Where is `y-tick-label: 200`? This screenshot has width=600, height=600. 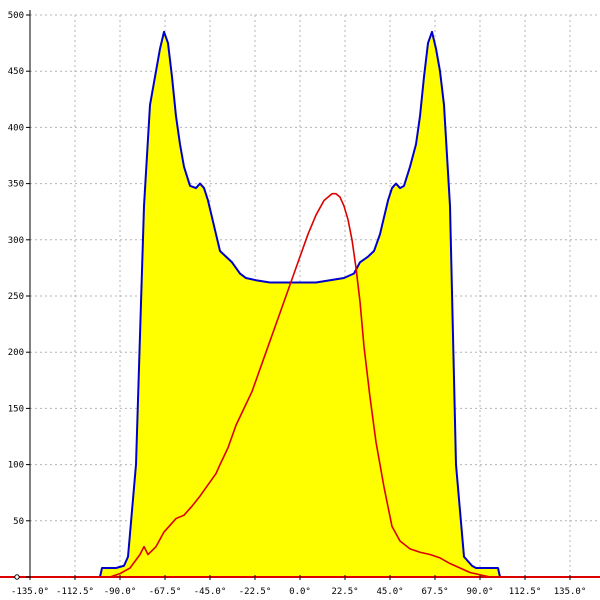
y-tick-label: 200 is located at coordinates (16, 353).